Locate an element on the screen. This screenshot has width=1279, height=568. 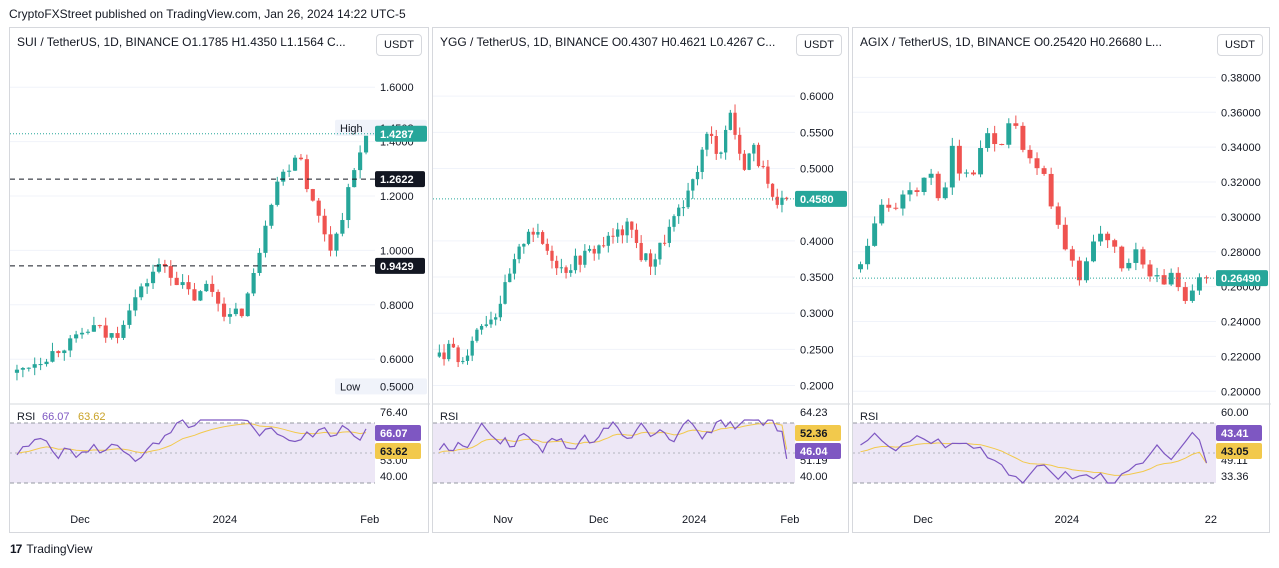
hl-tag-label: Low is located at coordinates (350, 387).